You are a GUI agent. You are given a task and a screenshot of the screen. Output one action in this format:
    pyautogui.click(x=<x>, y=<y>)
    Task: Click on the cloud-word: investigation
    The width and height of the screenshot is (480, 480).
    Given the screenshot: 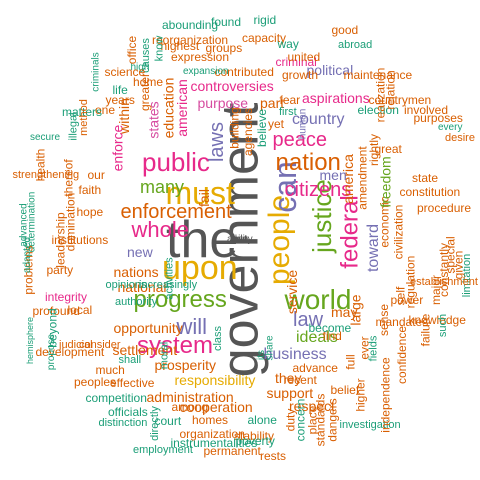 What is the action you would take?
    pyautogui.click(x=370, y=424)
    